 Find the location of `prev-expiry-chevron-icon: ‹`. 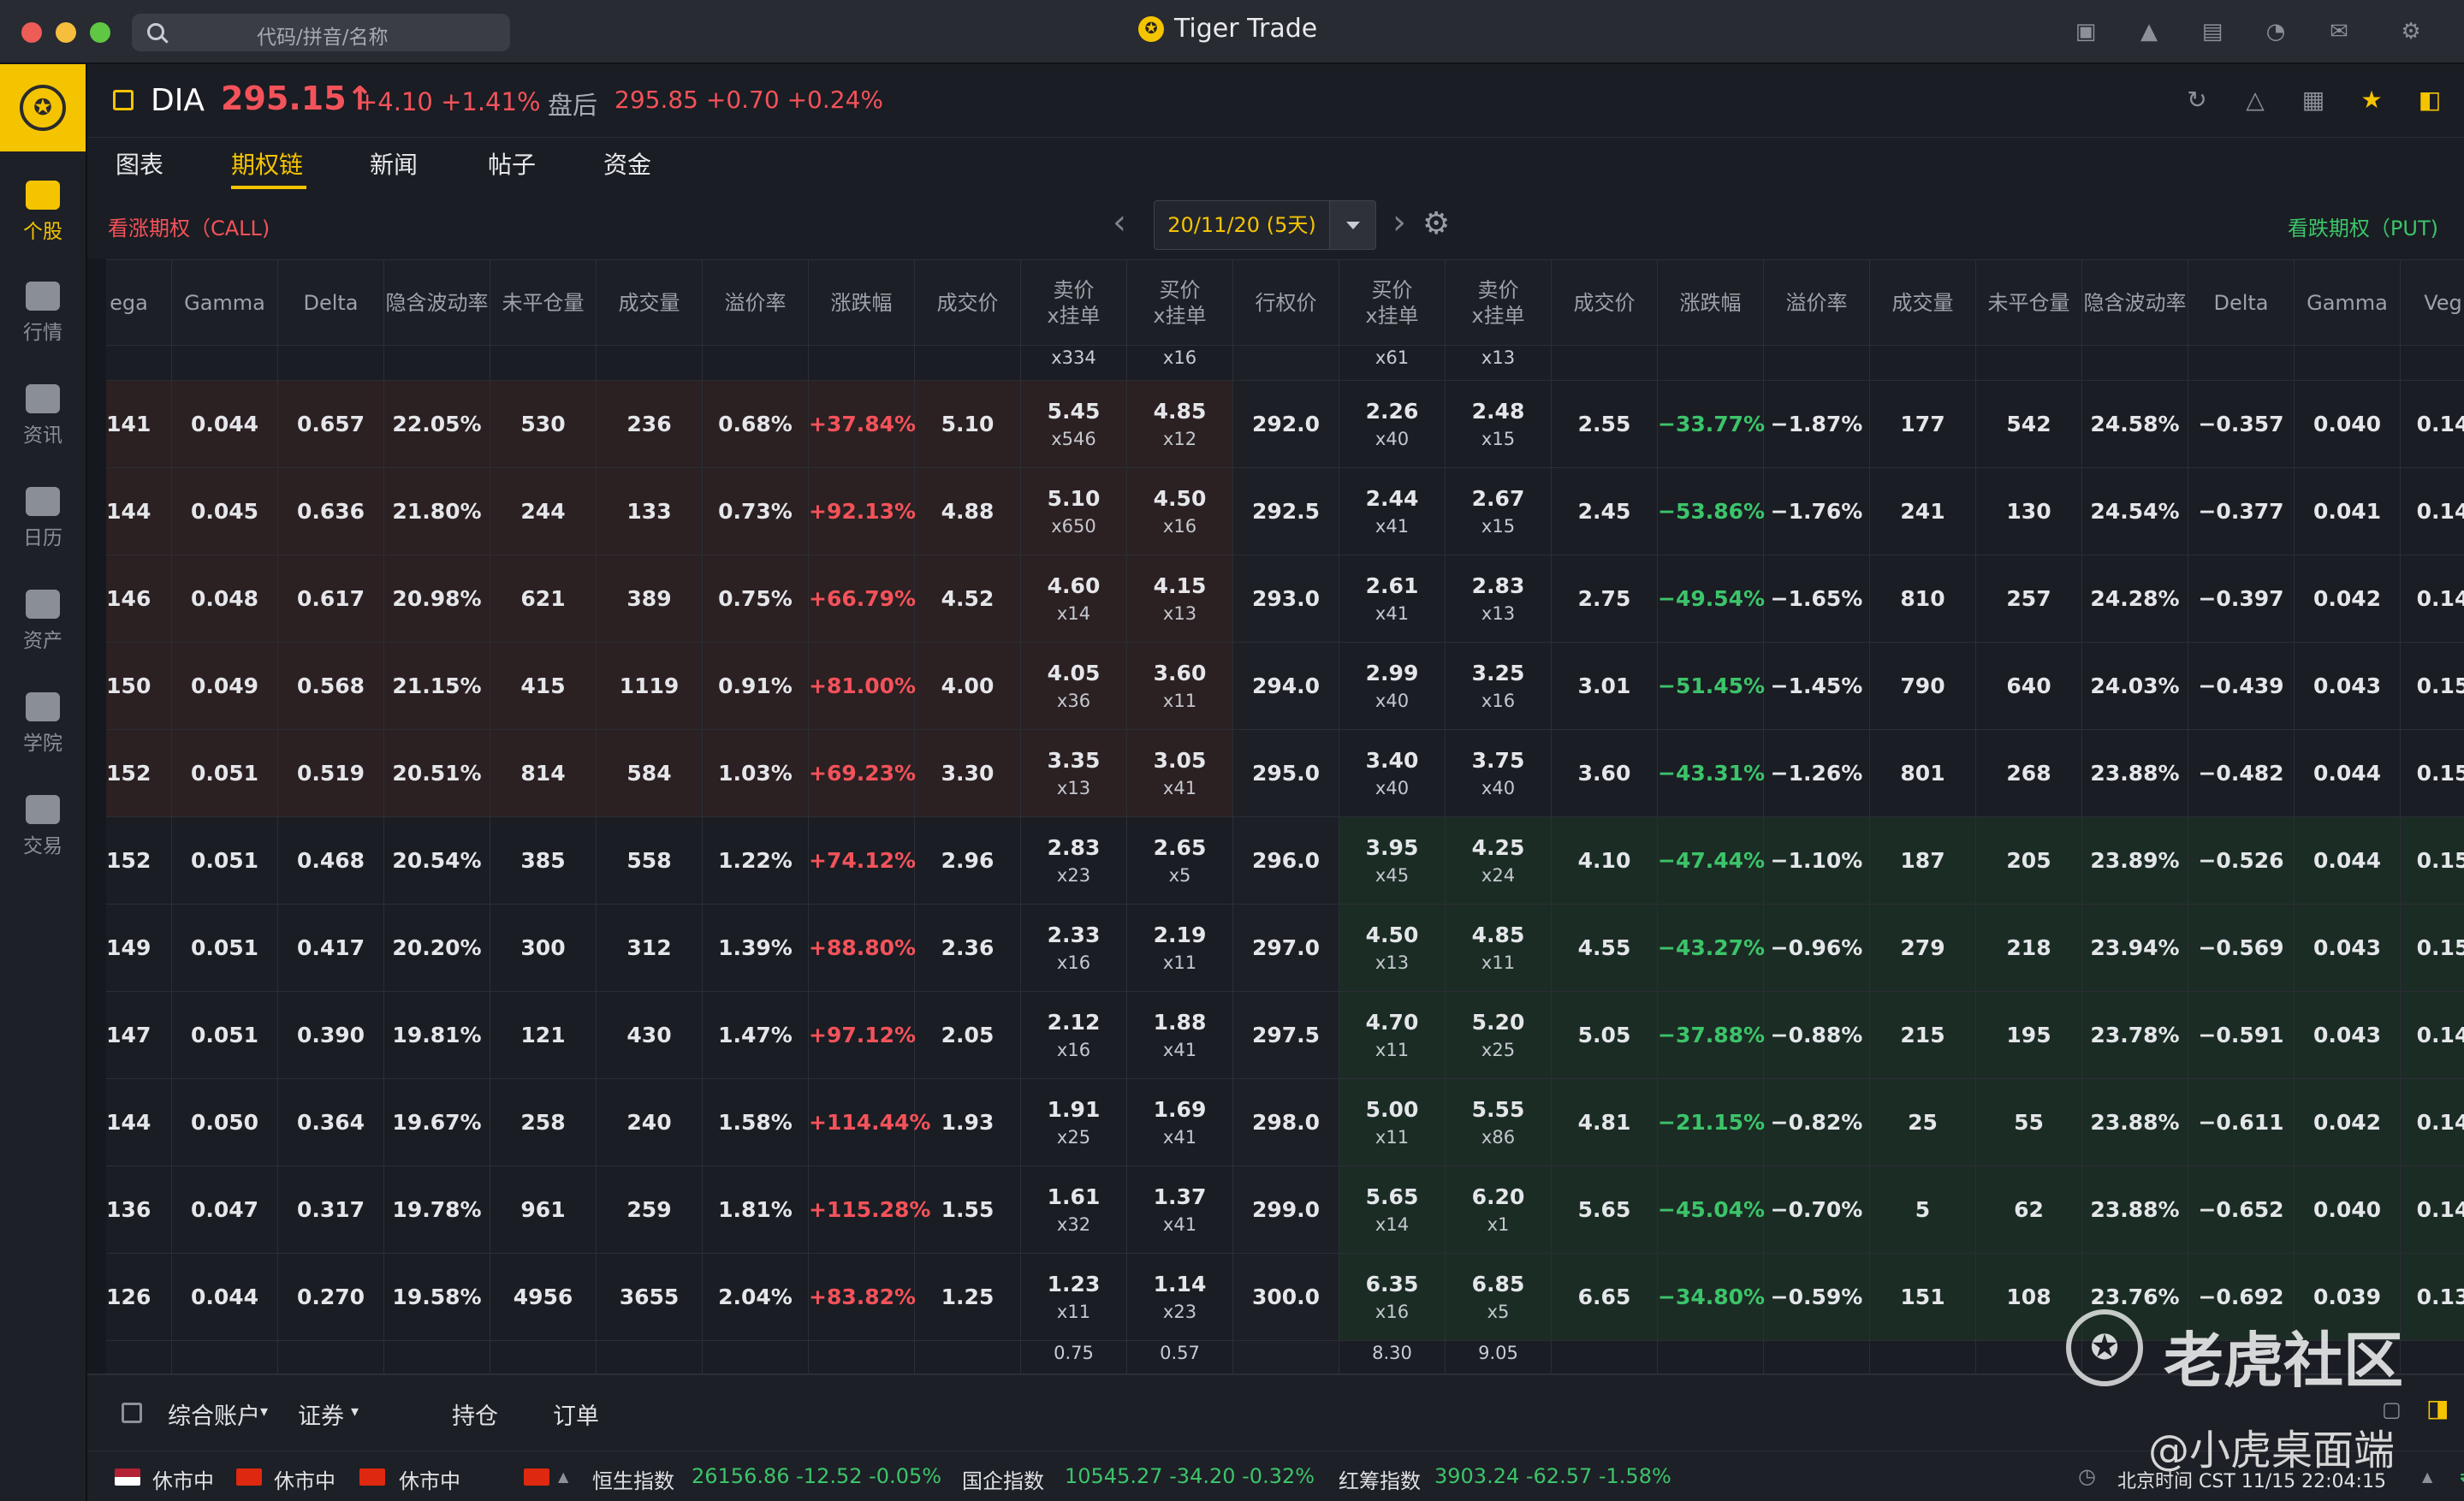

prev-expiry-chevron-icon: ‹ is located at coordinates (1119, 222).